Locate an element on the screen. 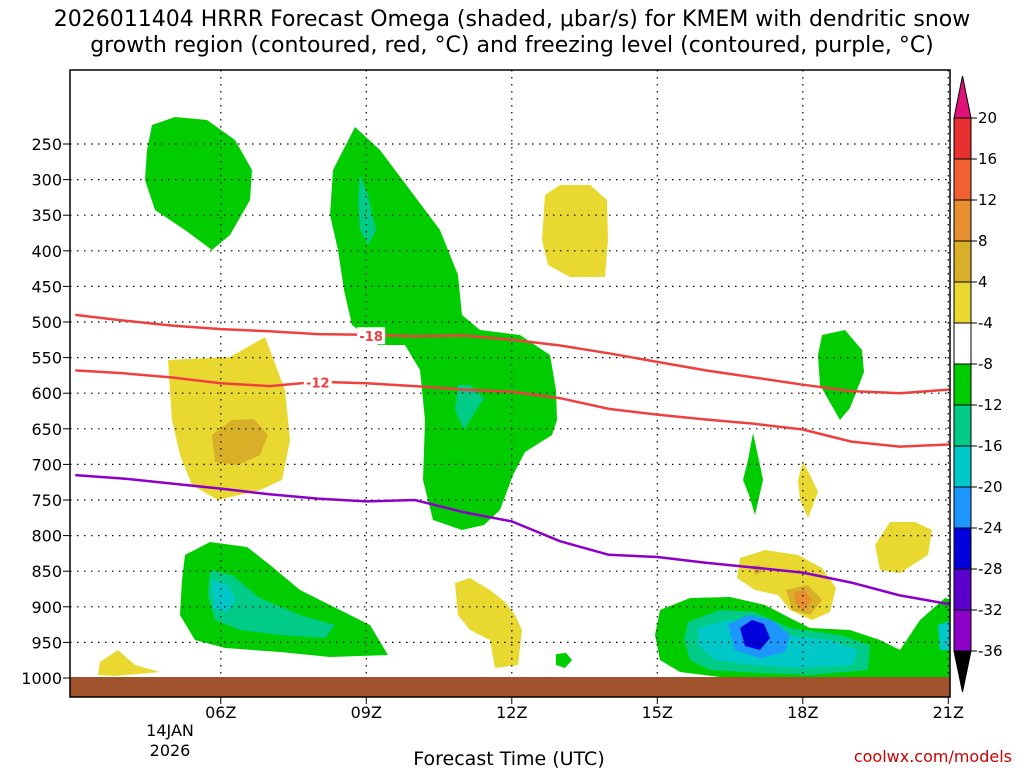 Image resolution: width=1024 pixels, height=768 pixels. y-tick-label: 750 is located at coordinates (46, 500).